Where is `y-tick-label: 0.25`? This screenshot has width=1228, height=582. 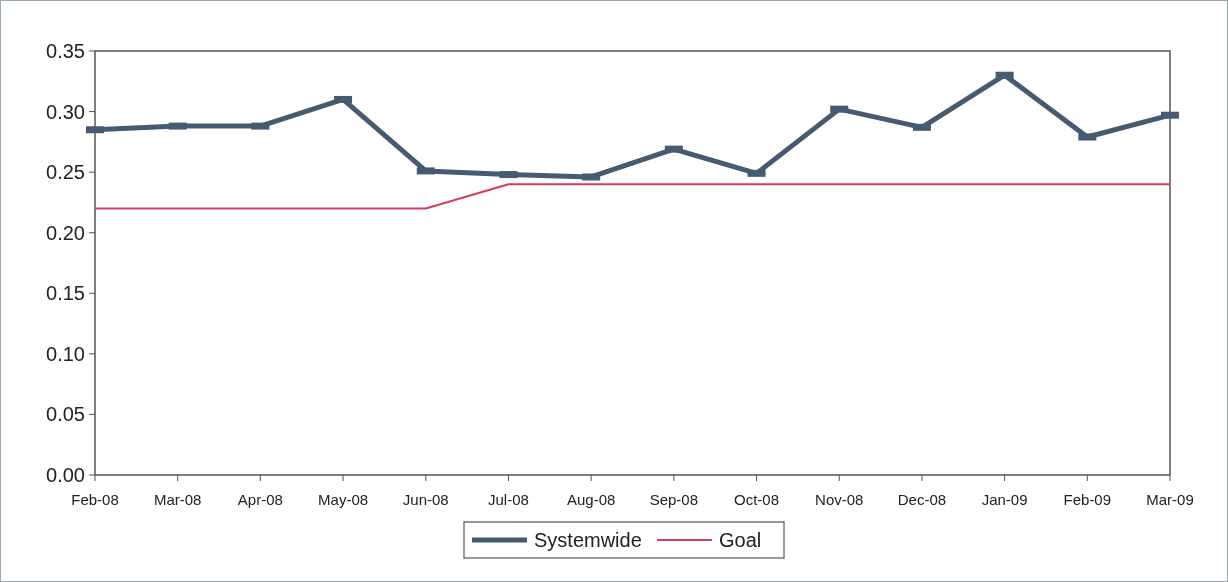 y-tick-label: 0.25 is located at coordinates (65, 172).